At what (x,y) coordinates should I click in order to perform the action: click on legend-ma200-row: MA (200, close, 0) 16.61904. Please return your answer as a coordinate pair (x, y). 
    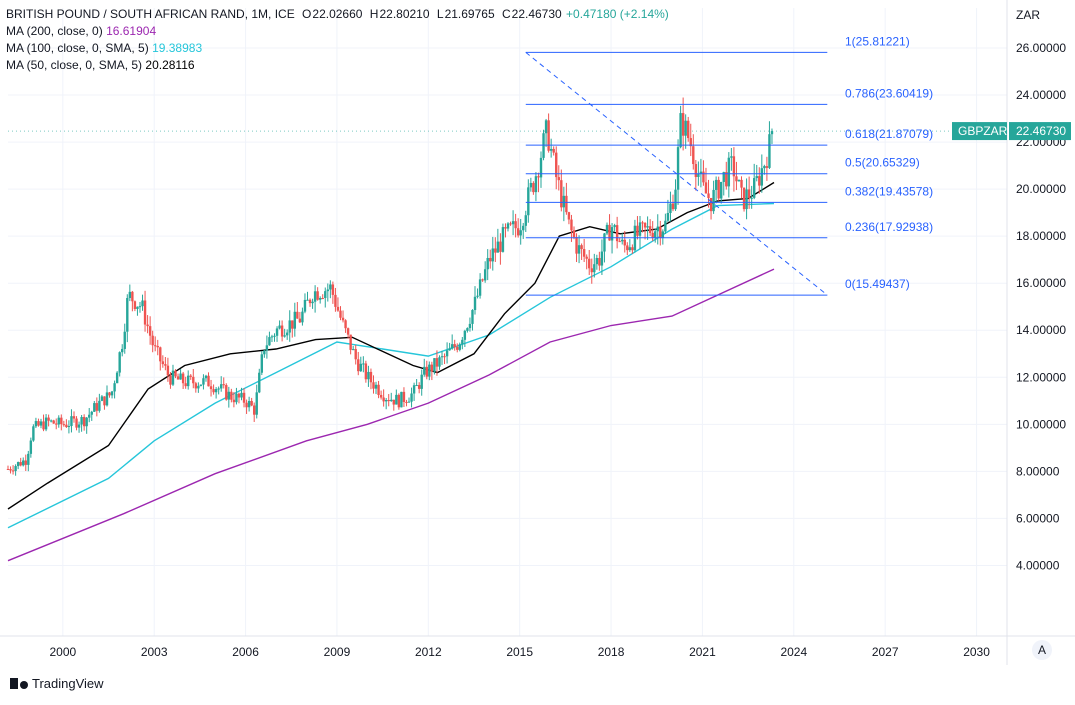
    Looking at the image, I should click on (337, 31).